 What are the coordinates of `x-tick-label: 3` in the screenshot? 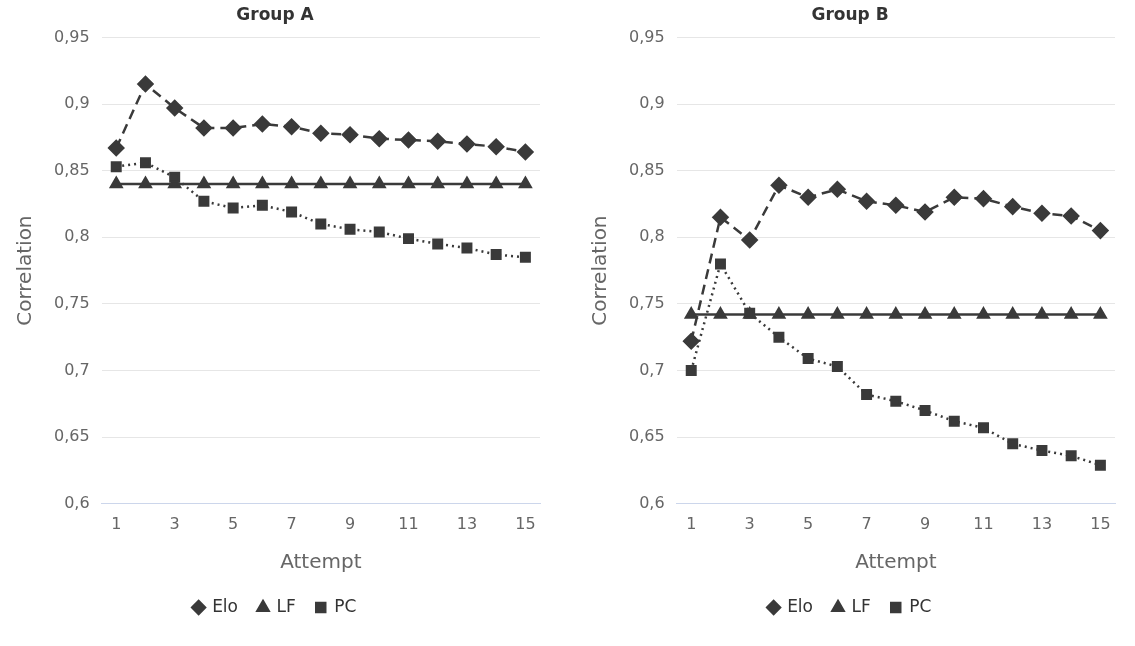 It's located at (174, 523).